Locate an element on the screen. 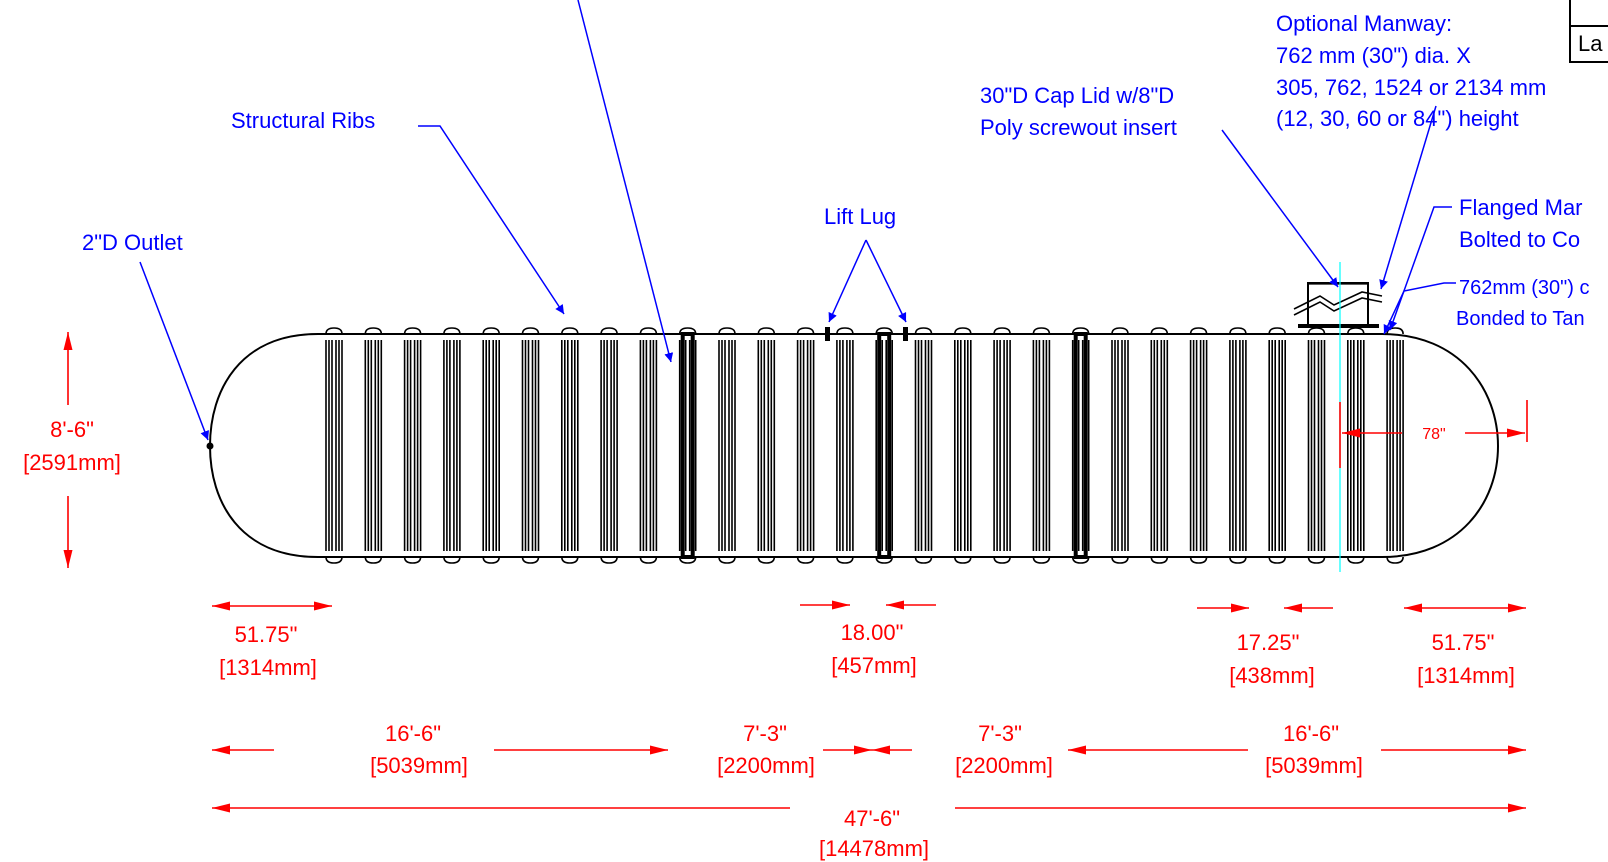 This screenshot has height=862, width=1608. leader-manway is located at coordinates (1408, 197).